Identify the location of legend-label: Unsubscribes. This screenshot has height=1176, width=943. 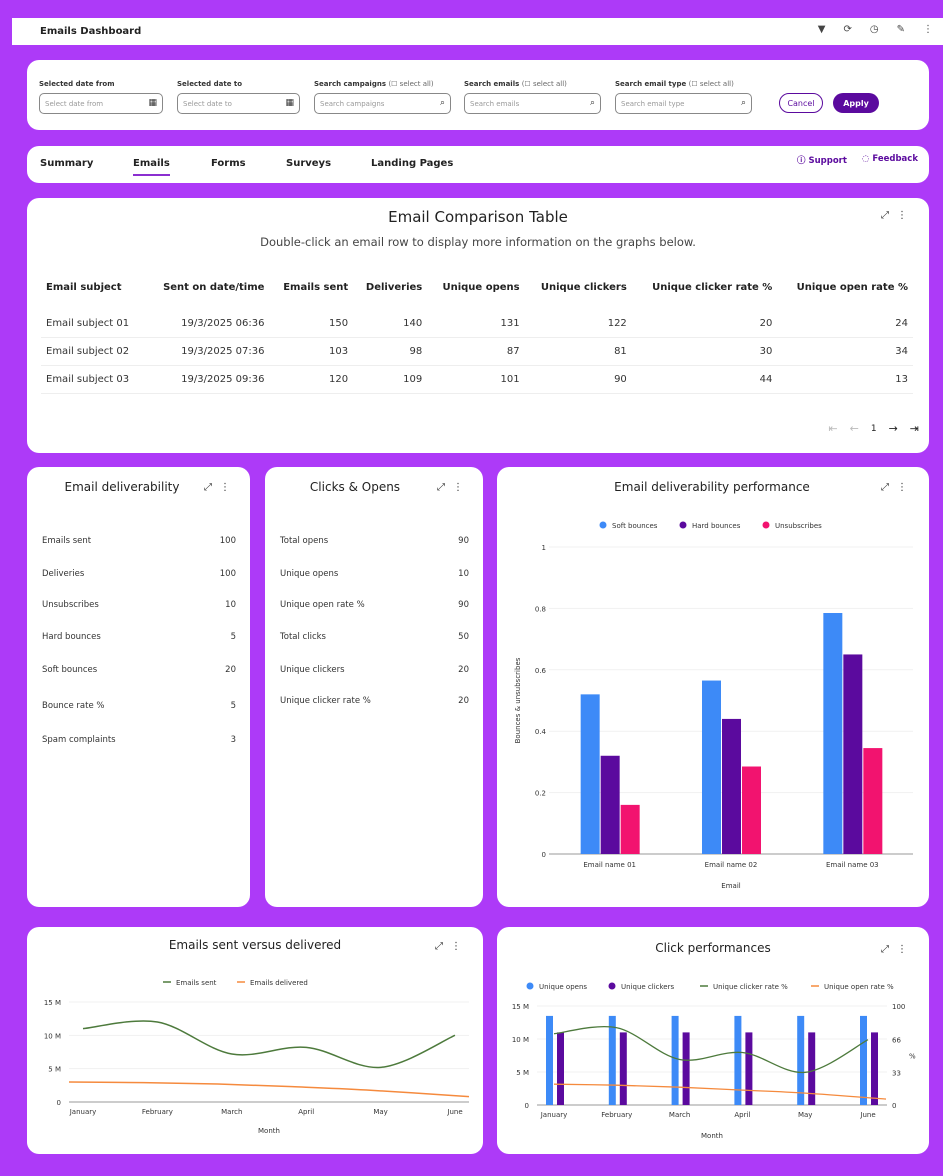
(798, 526).